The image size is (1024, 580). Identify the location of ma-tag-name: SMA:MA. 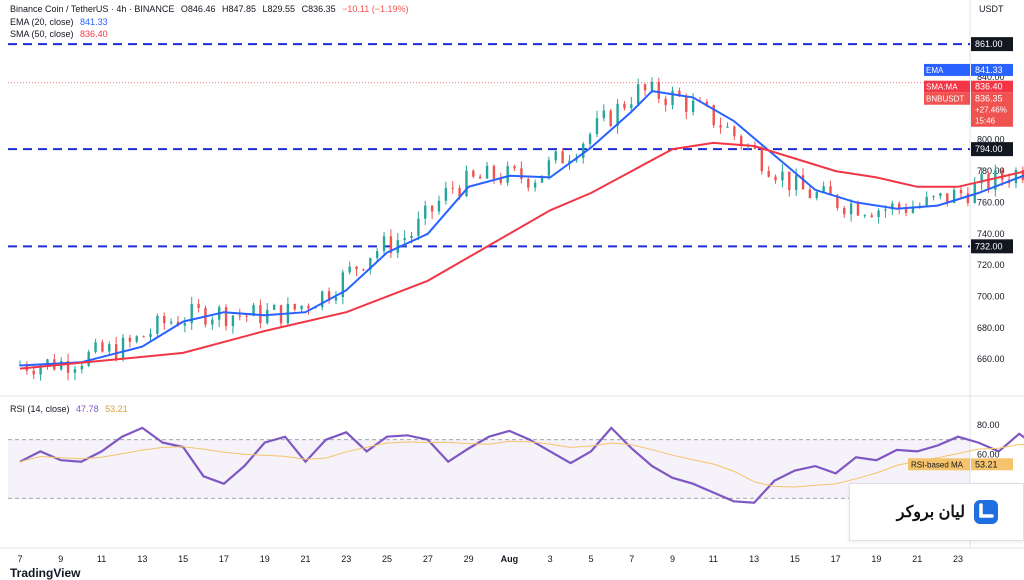
(942, 87).